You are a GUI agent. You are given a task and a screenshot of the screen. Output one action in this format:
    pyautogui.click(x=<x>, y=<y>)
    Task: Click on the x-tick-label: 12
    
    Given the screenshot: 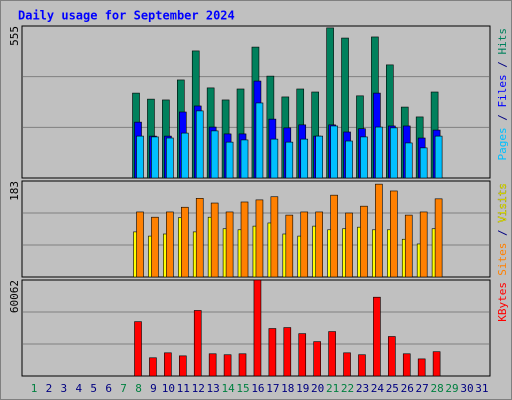 What is the action you would take?
    pyautogui.click(x=198, y=388)
    